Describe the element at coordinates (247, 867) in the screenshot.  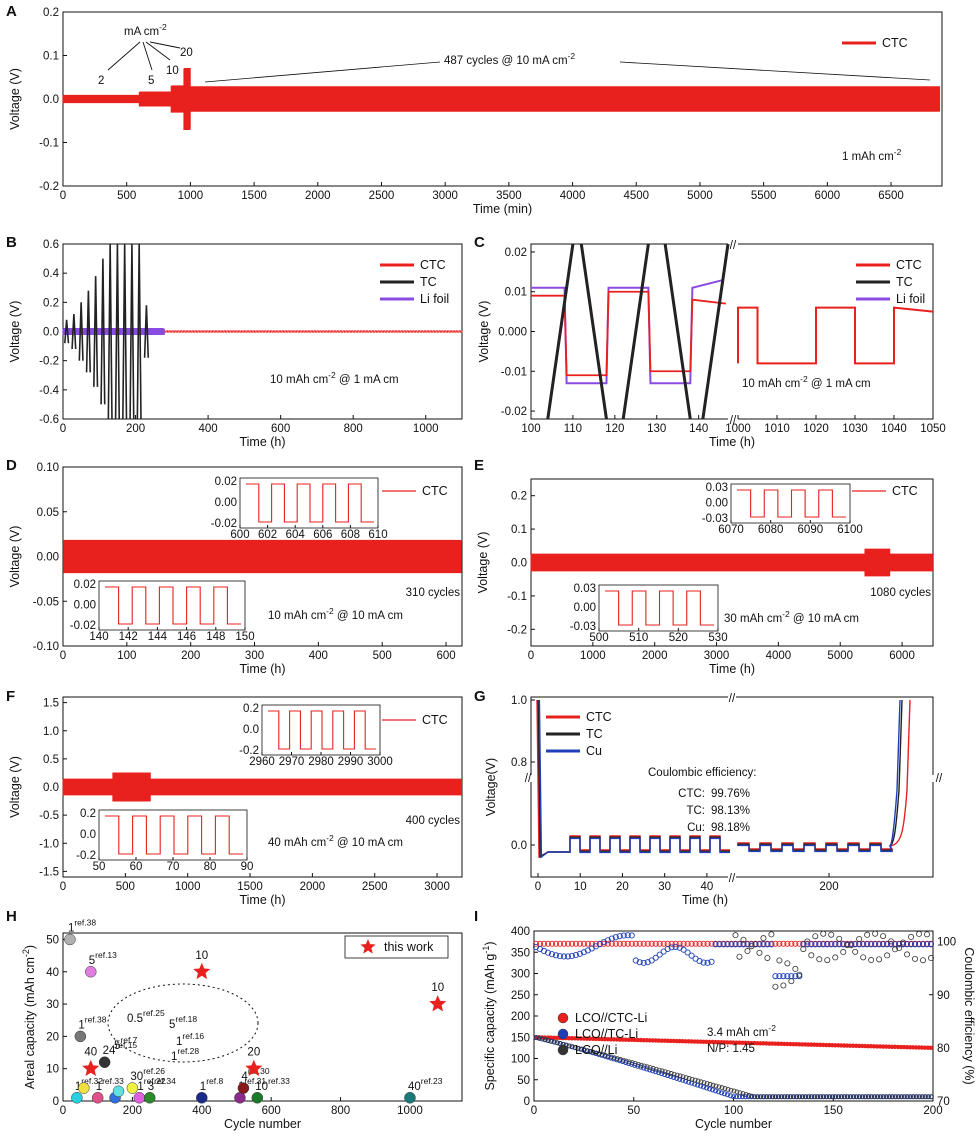
I see `panel-F-inset-bottom-xtick-label: 90` at that location.